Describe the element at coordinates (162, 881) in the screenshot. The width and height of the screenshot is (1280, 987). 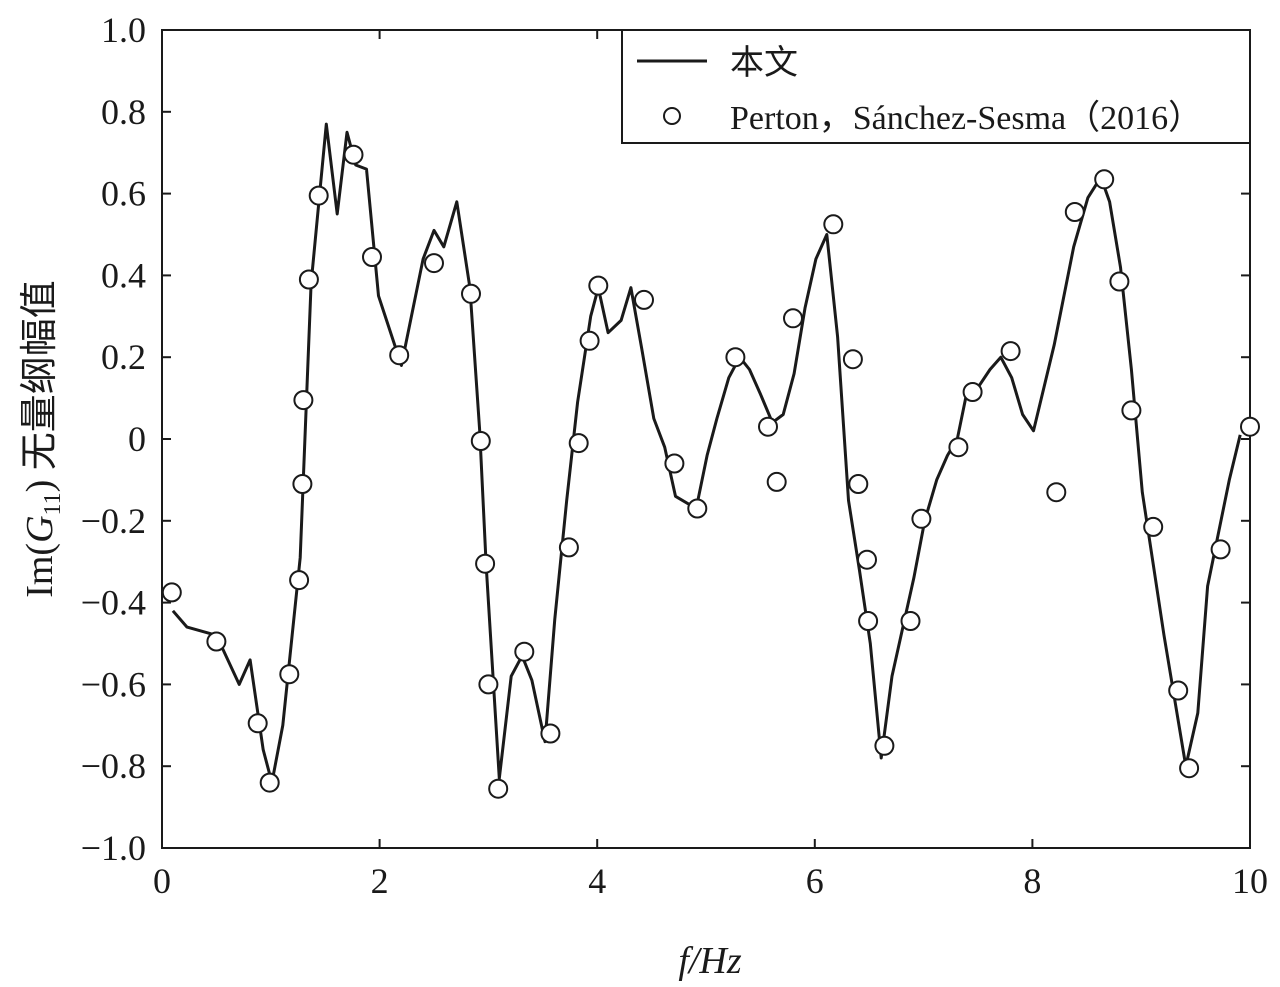
I see `x-tick-label: 0` at that location.